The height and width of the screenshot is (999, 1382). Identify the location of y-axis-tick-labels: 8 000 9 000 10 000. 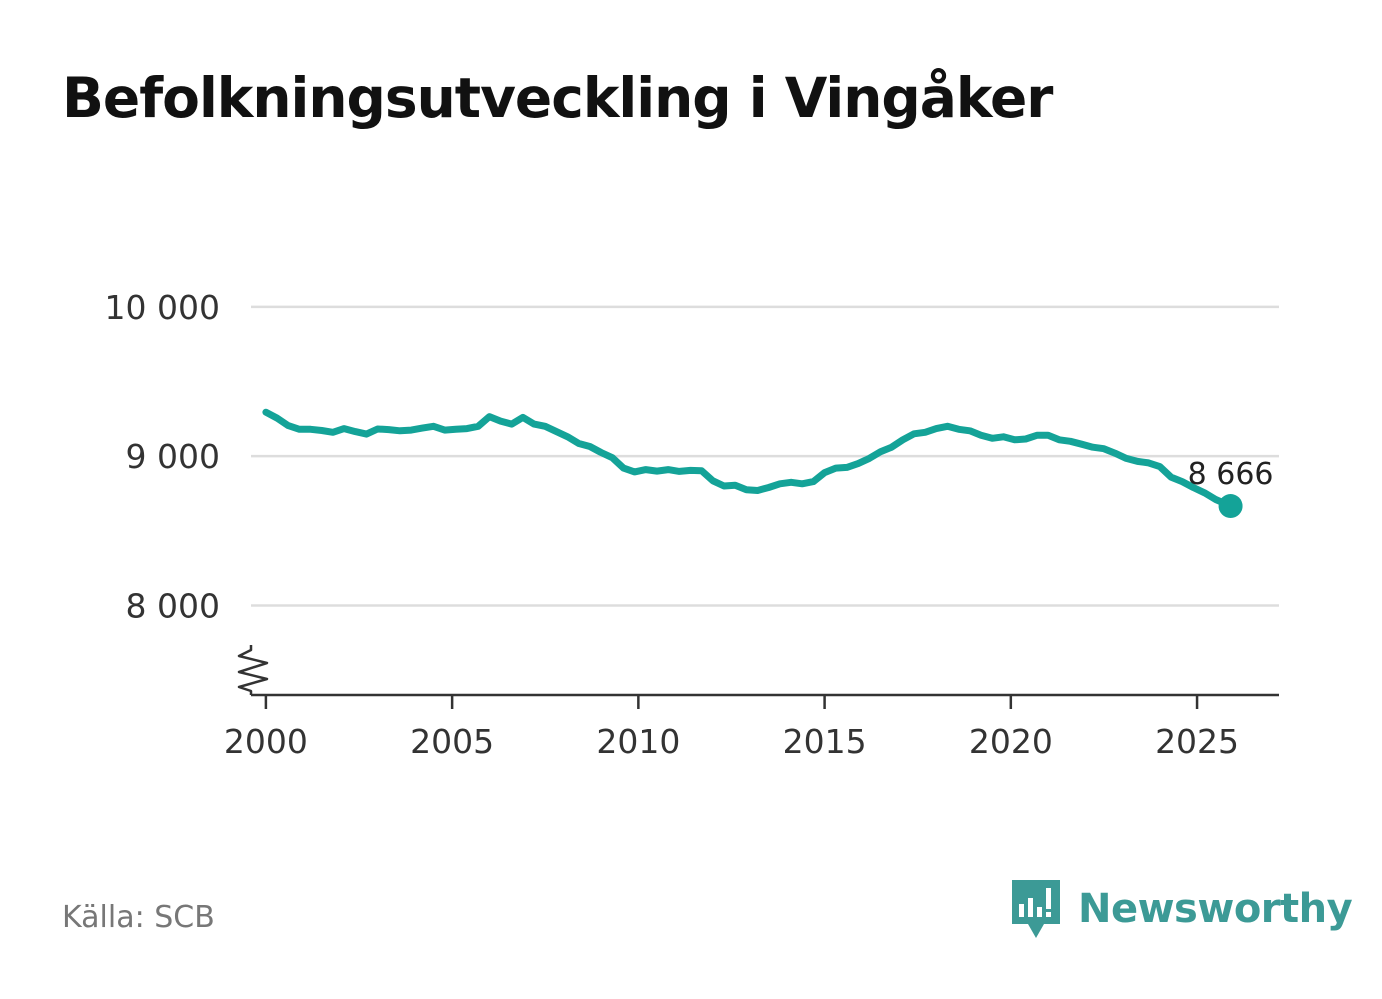
(162, 457).